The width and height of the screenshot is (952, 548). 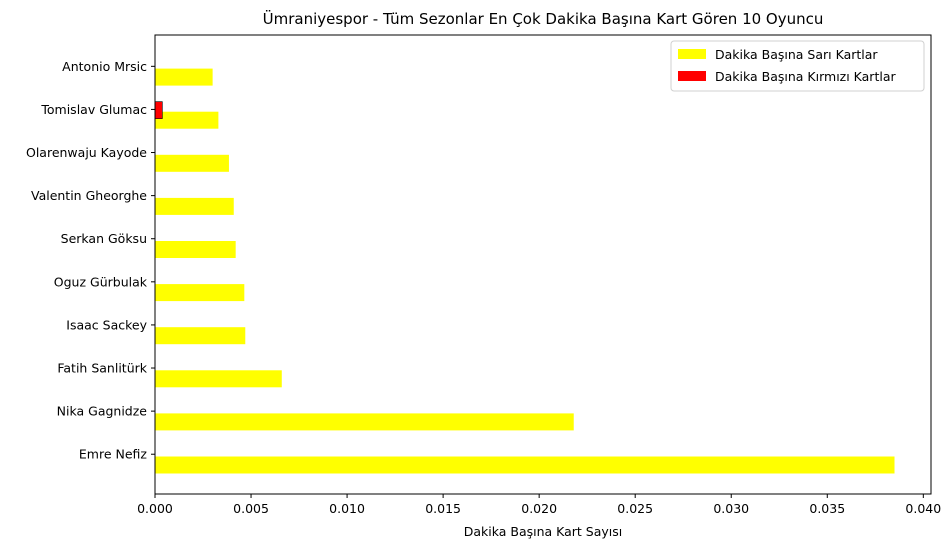 I want to click on legend-label-0: Dakika Başına Sarı Kartlar, so click(x=796, y=54).